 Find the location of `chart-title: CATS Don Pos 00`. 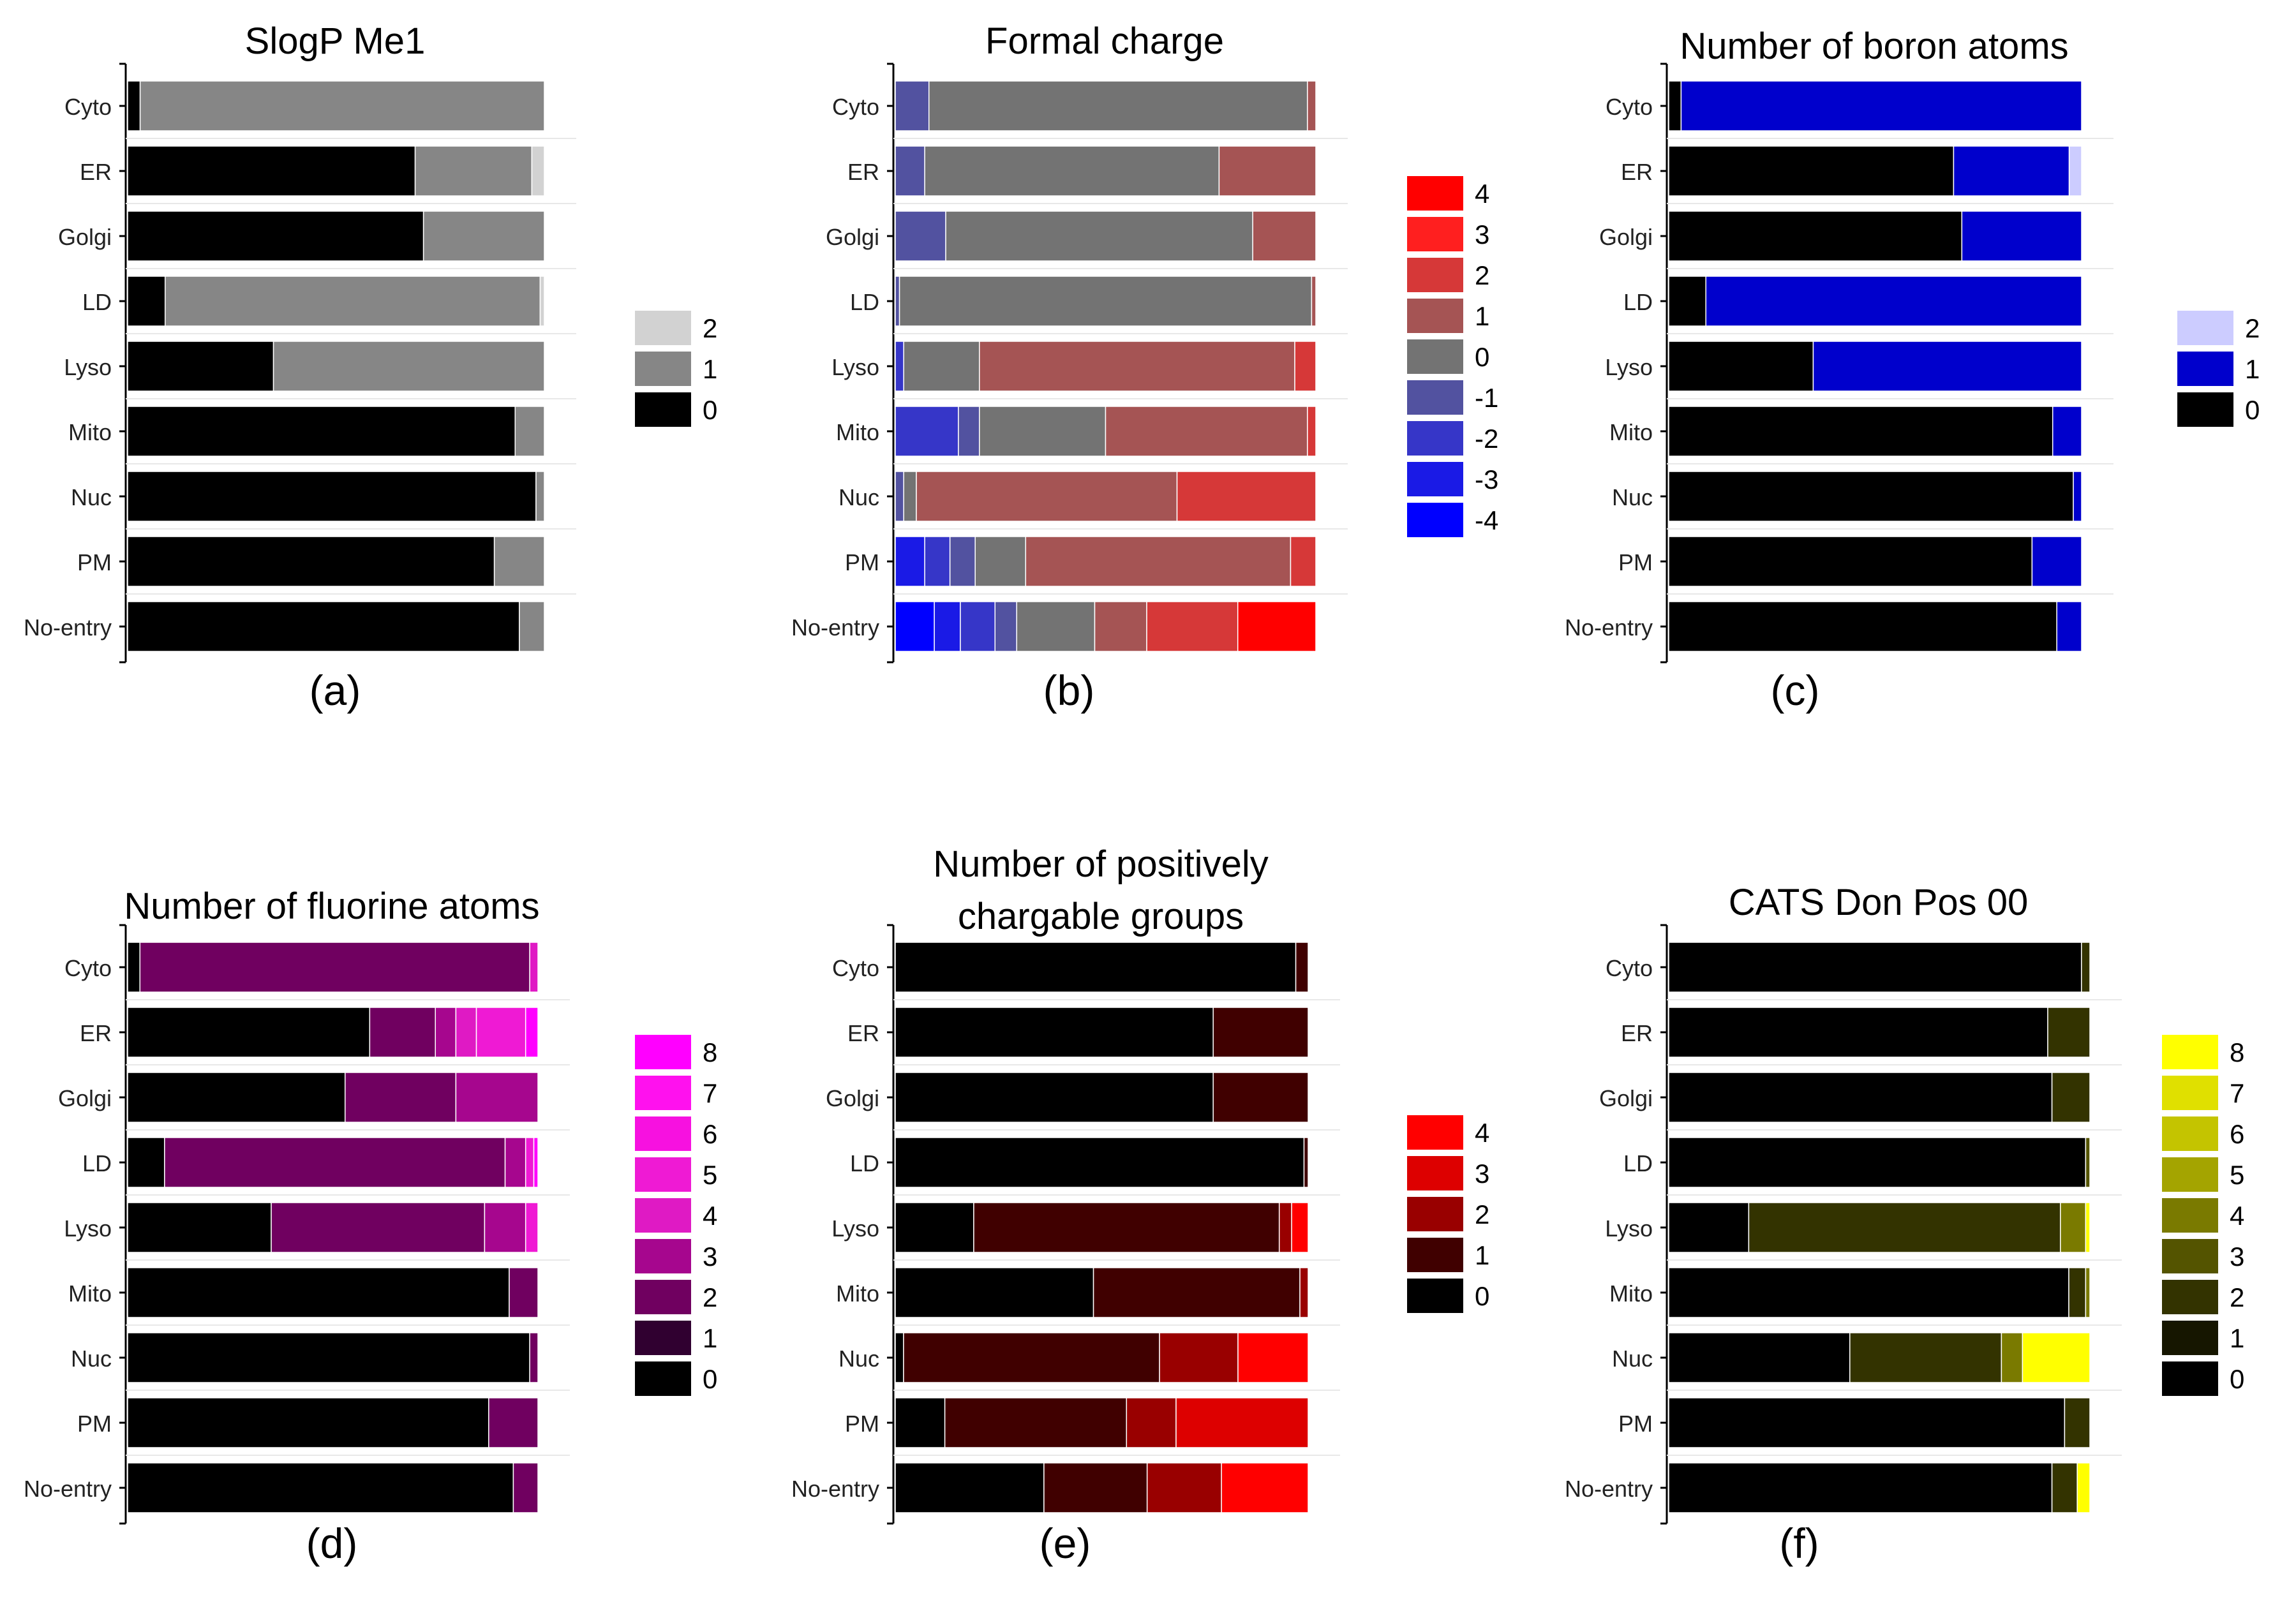

chart-title: CATS Don Pos 00 is located at coordinates (1879, 902).